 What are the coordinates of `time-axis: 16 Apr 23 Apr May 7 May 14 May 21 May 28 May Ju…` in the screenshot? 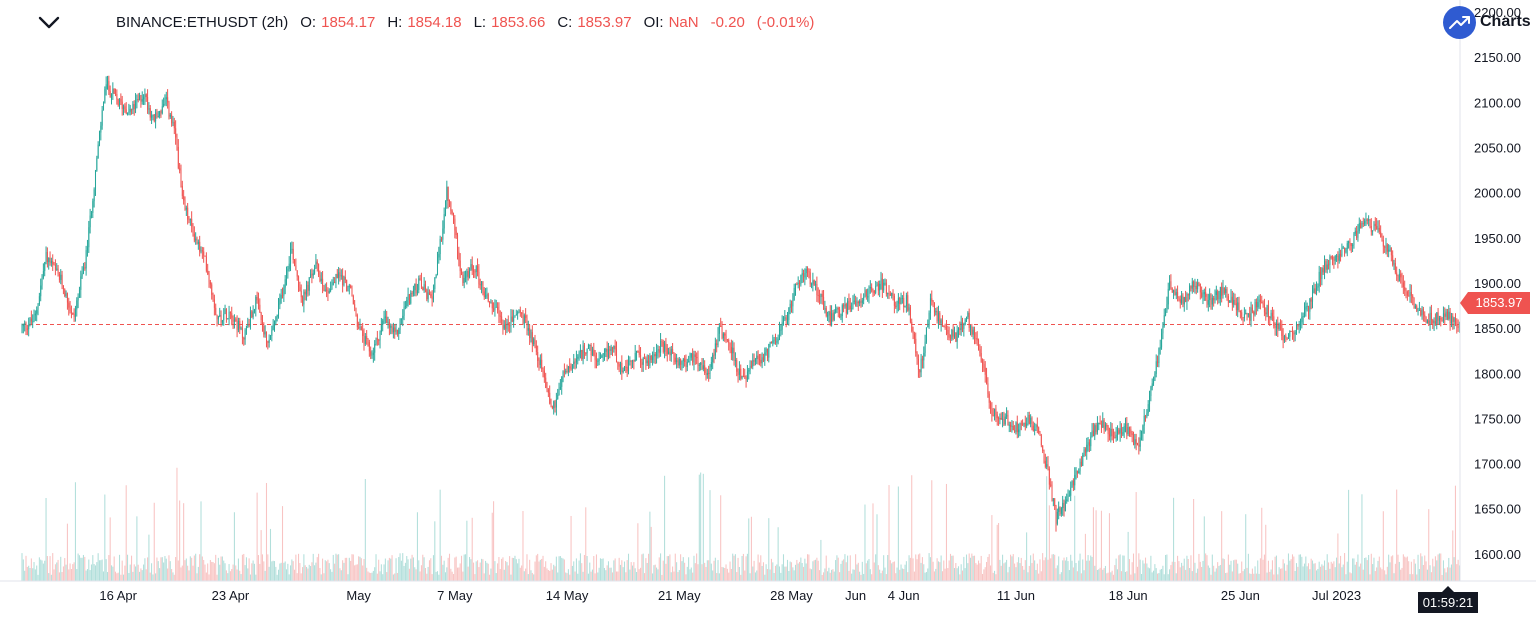 It's located at (730, 595).